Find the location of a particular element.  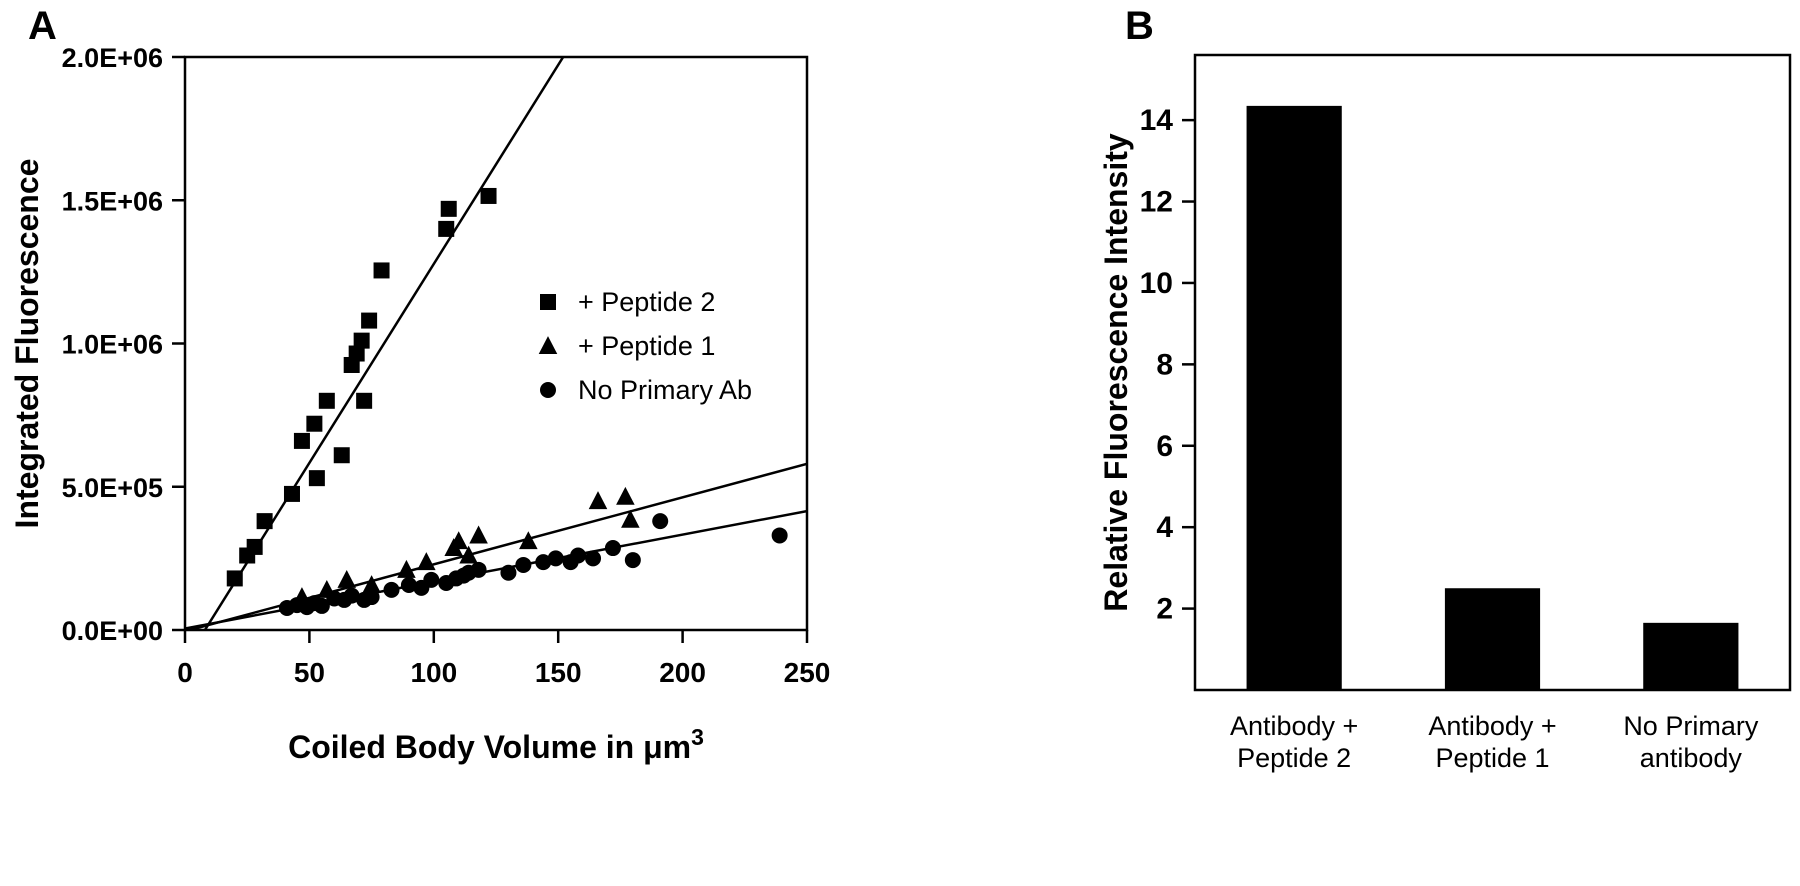

legend-triangle-icon is located at coordinates (548, 345).